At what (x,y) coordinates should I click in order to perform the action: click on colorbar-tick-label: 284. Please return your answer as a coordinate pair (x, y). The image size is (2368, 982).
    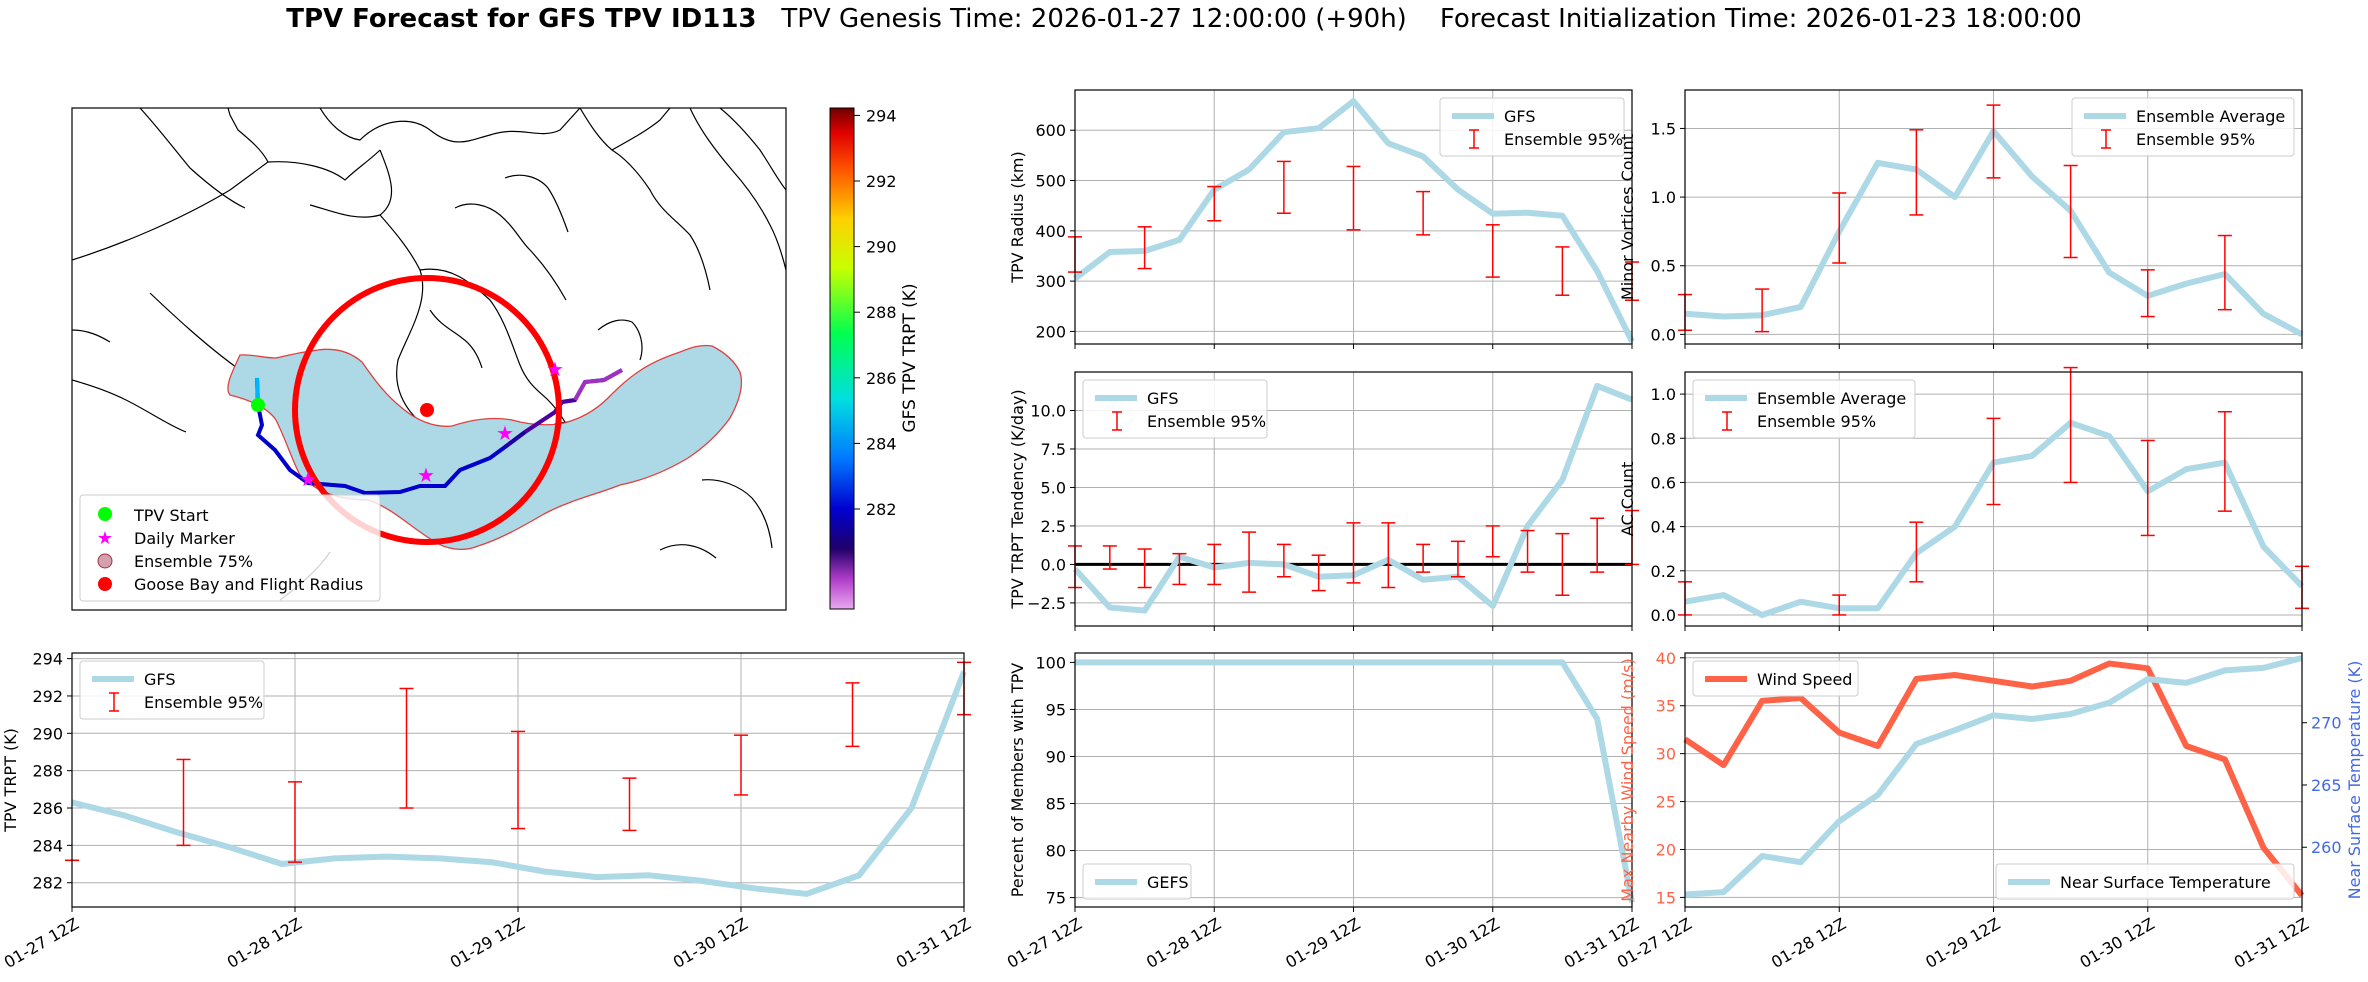
    Looking at the image, I should click on (881, 443).